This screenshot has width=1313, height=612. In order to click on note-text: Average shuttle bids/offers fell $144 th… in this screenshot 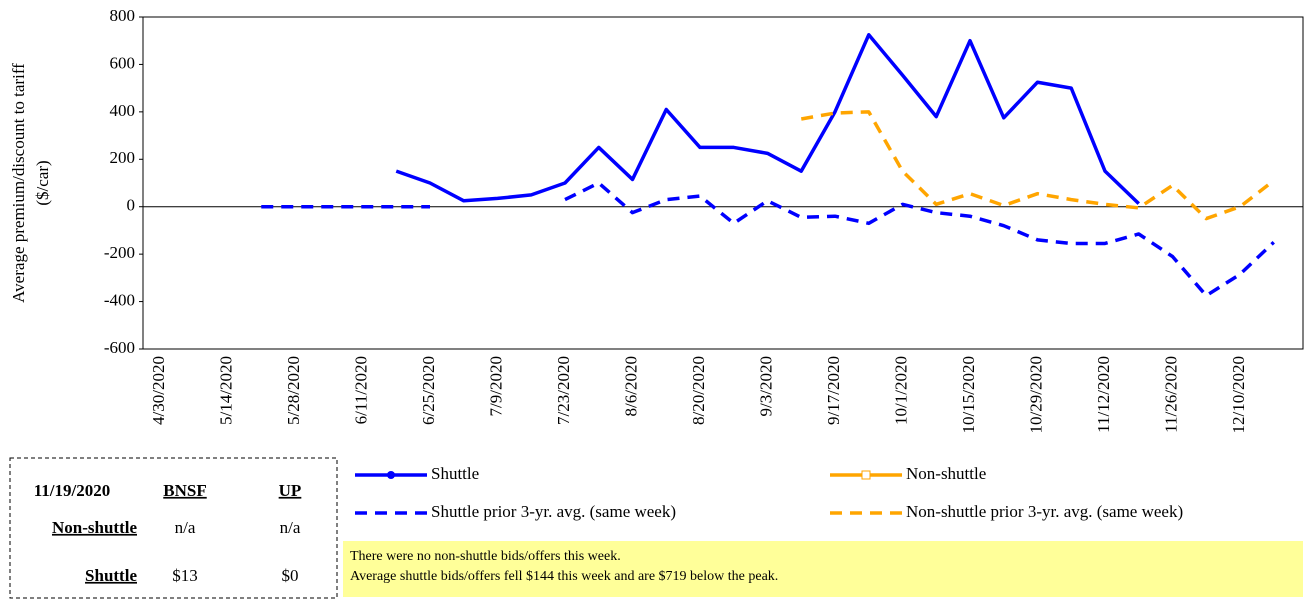, I will do `click(564, 576)`.